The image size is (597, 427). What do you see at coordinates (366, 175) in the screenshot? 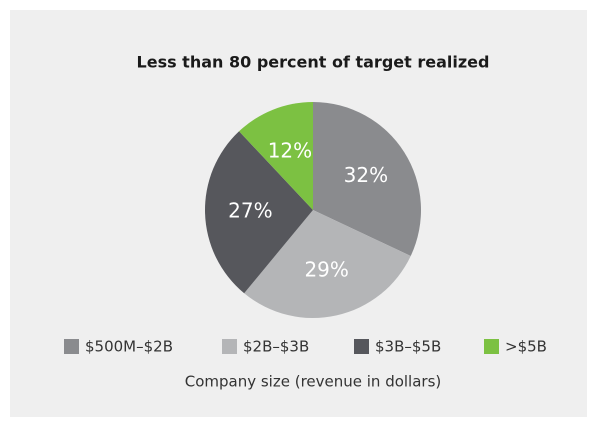
I see `slice-label: 32%` at bounding box center [366, 175].